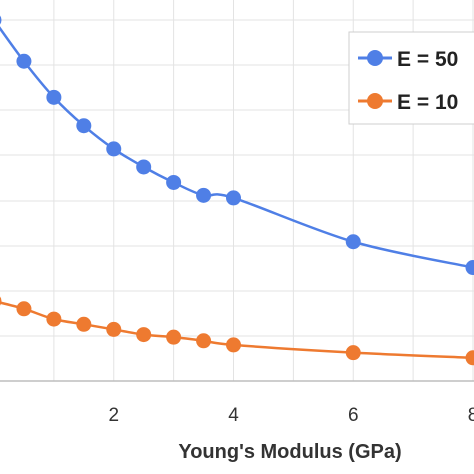 The height and width of the screenshot is (474, 474). Describe the element at coordinates (427, 59) in the screenshot. I see `legend-label-1: E = 50` at that location.